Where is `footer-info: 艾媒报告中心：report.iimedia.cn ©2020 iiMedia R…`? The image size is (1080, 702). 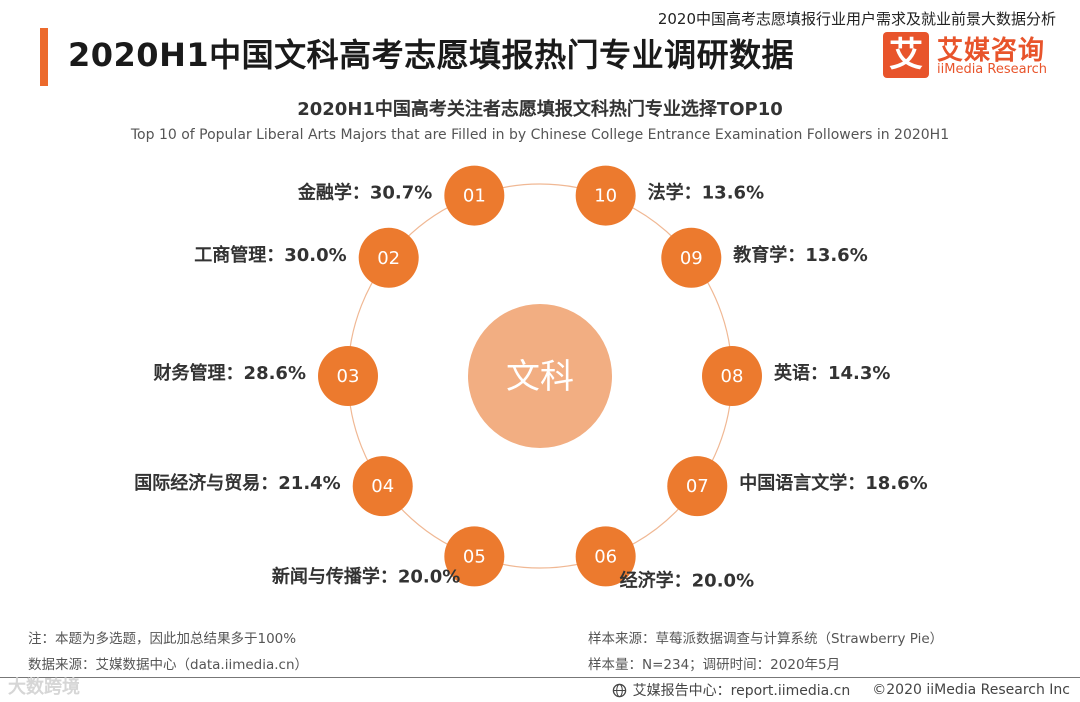 footer-info: 艾媒报告中心：report.iimedia.cn ©2020 iiMedia R… is located at coordinates (841, 690).